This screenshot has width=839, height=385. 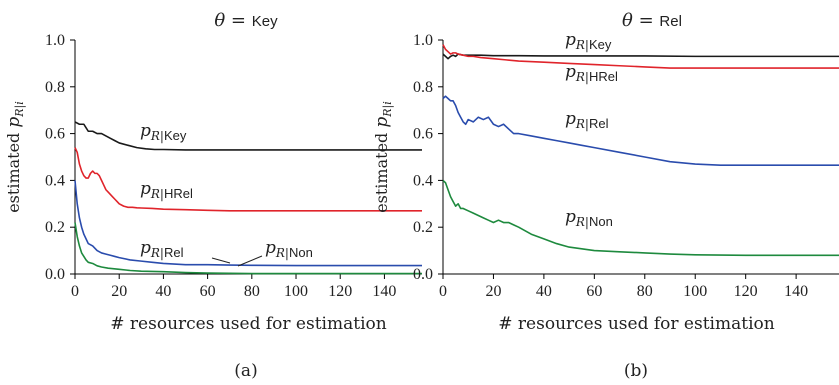 What do you see at coordinates (670, 21) in the screenshot?
I see `title-value: Rel` at bounding box center [670, 21].